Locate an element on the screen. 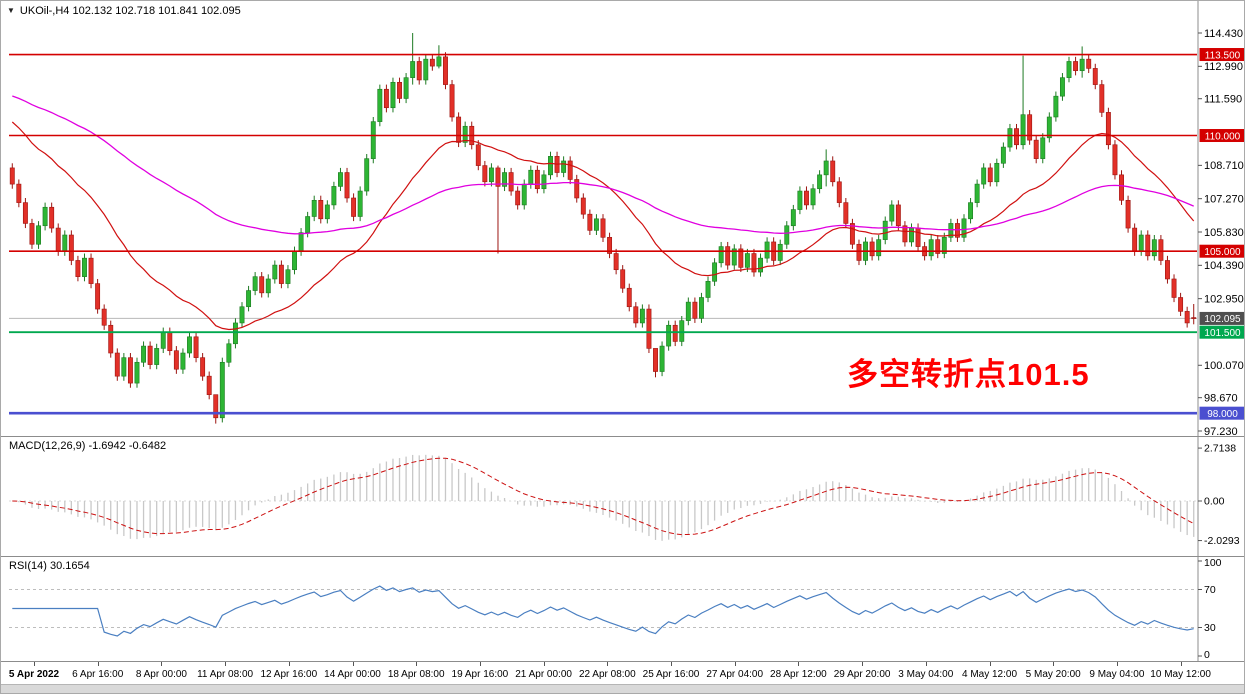 Image resolution: width=1245 pixels, height=694 pixels. time-axis-label: 4 May 12:00 is located at coordinates (989, 674).